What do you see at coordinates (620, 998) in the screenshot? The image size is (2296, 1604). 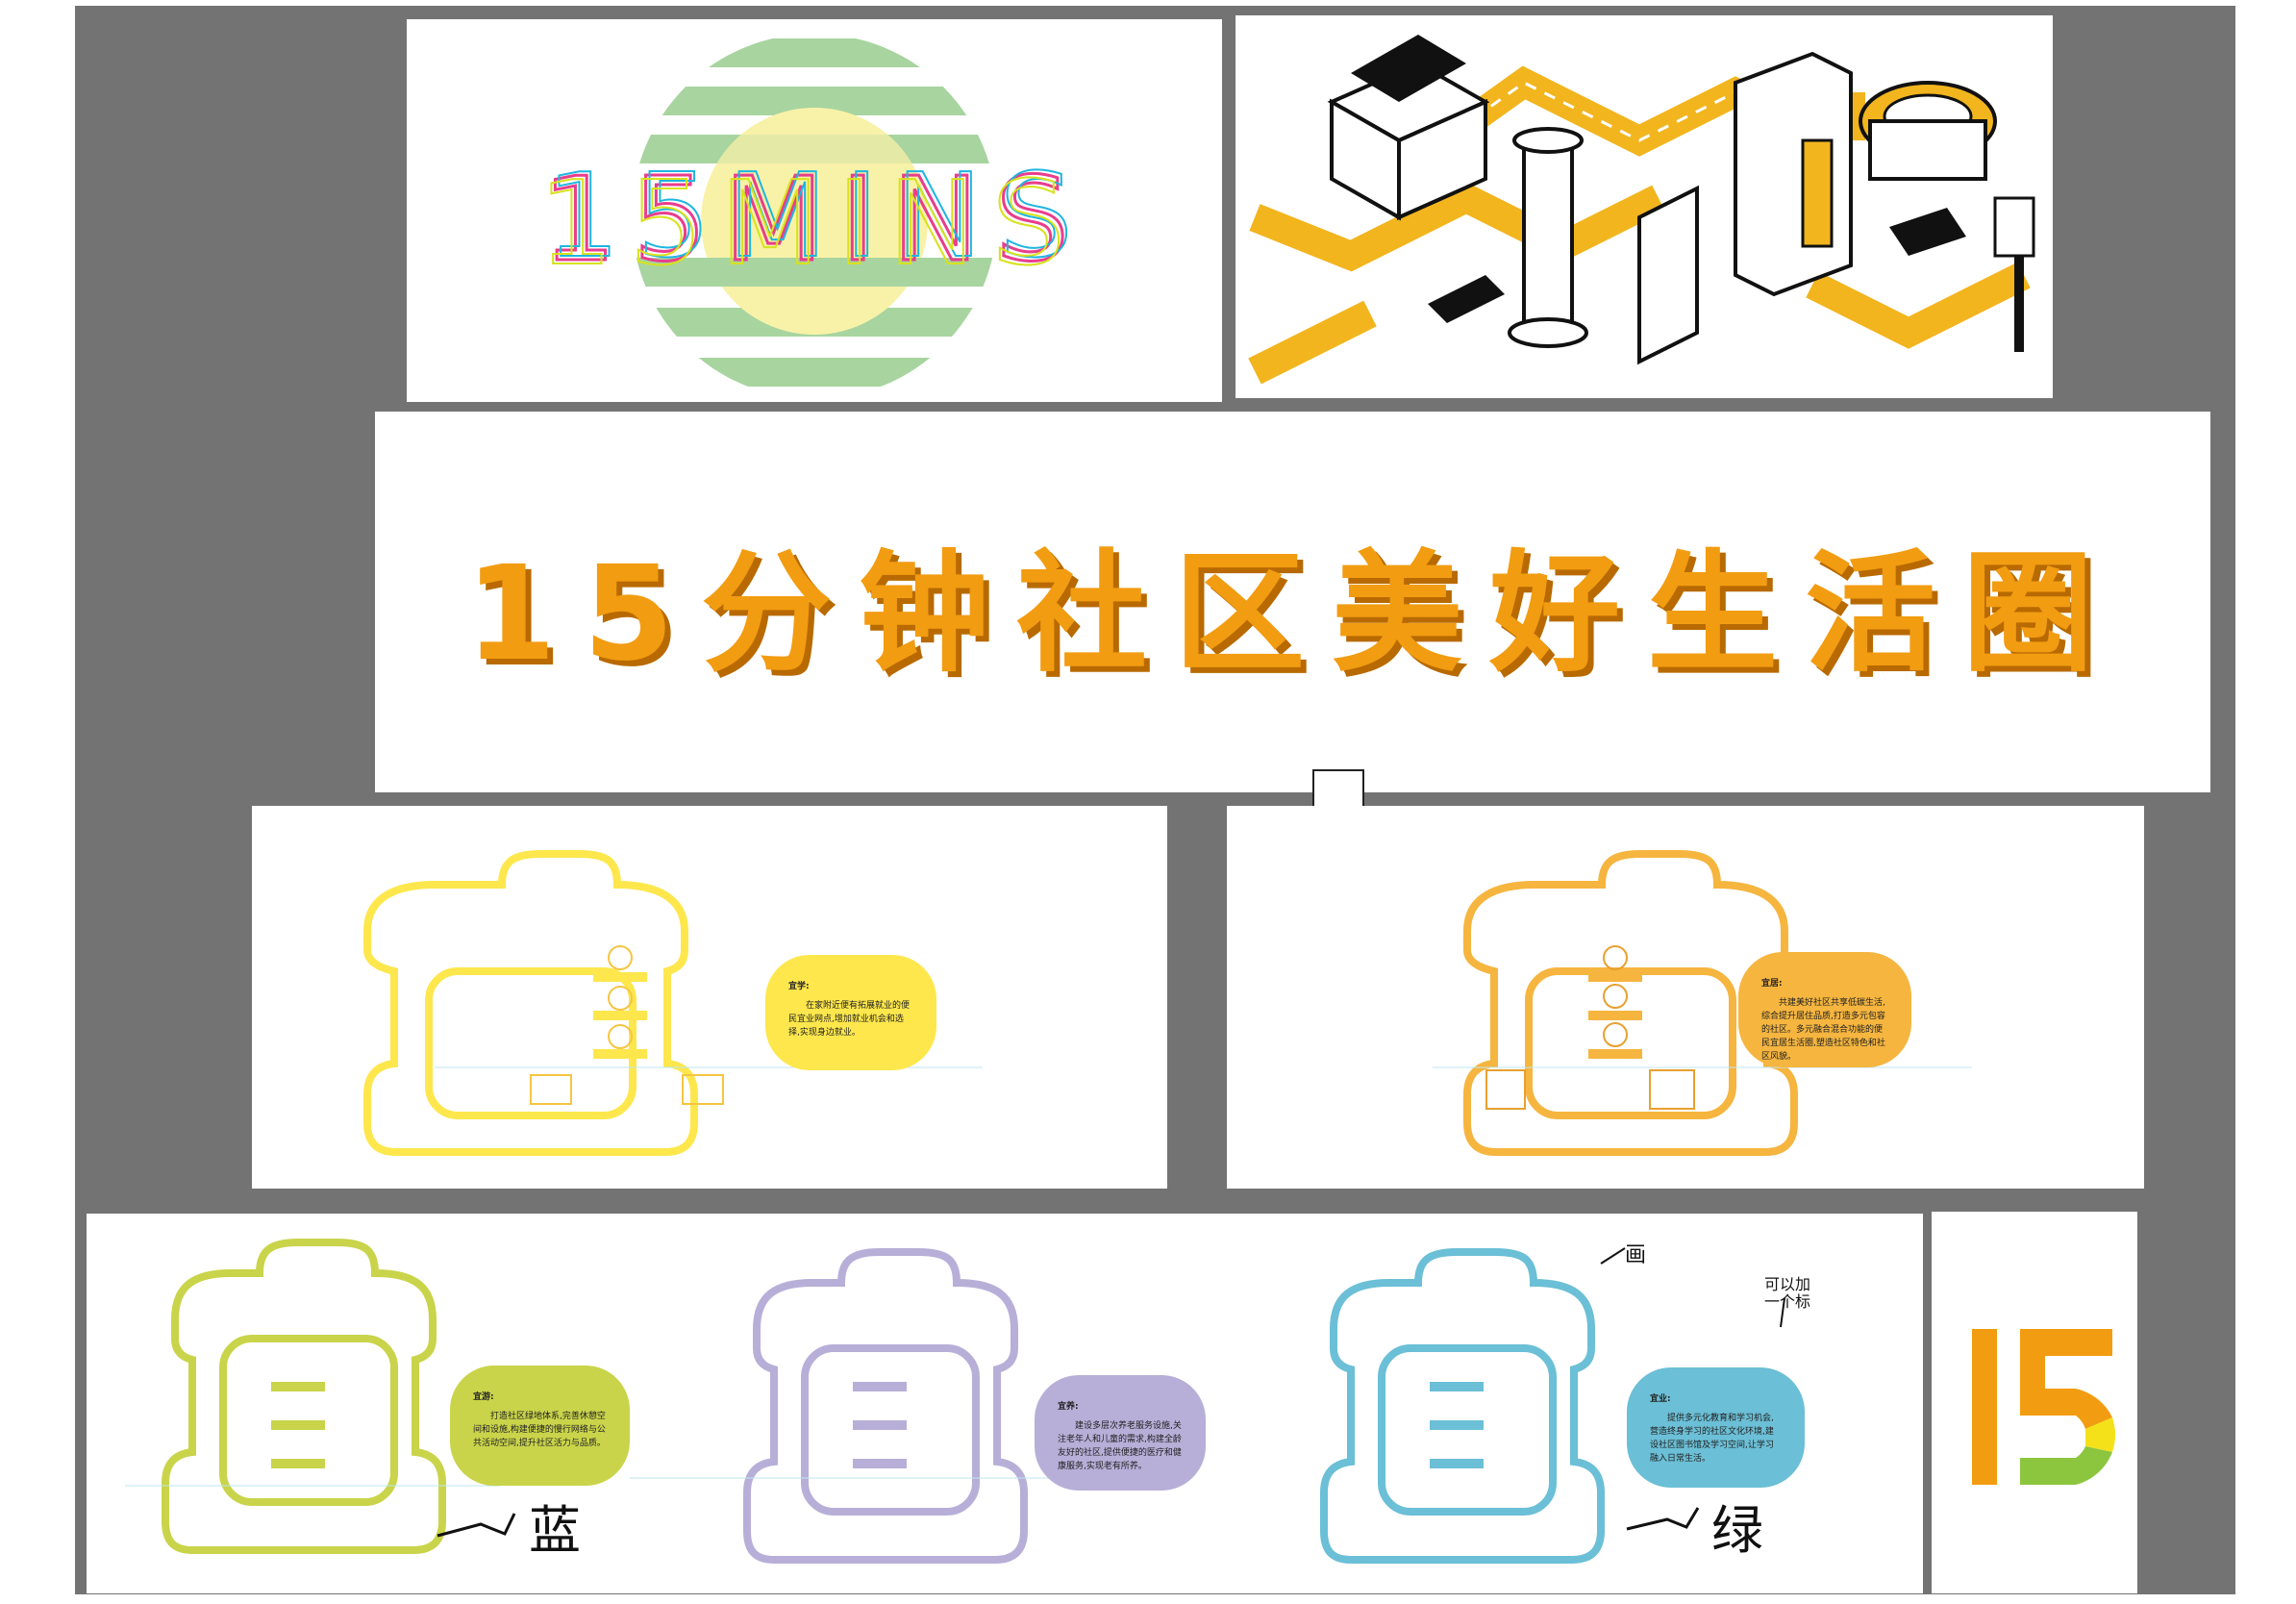 I see `money-icon` at bounding box center [620, 998].